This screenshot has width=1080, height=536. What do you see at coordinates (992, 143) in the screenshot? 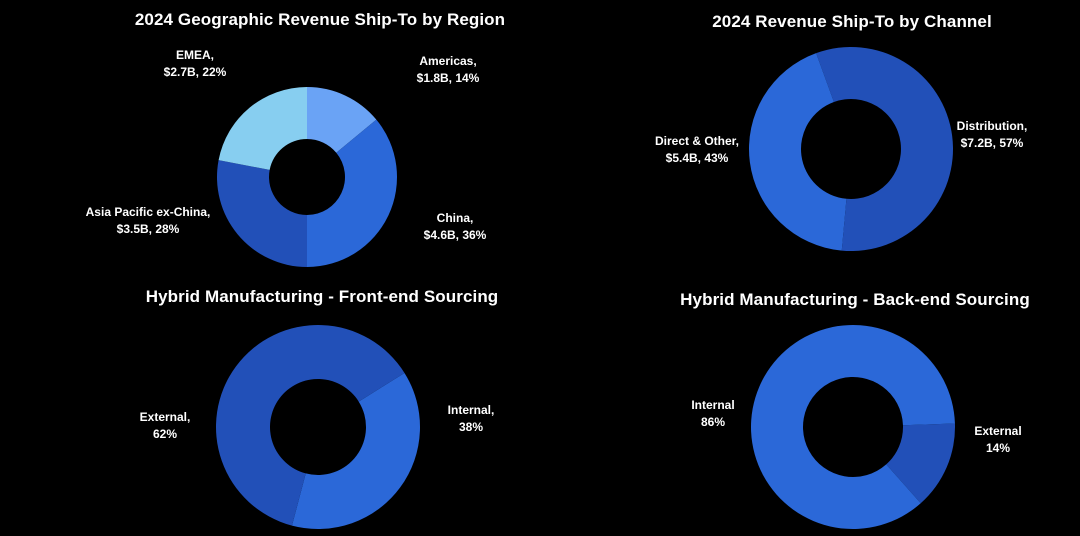
I see `data-label-value: $7.2B, 57%` at bounding box center [992, 143].